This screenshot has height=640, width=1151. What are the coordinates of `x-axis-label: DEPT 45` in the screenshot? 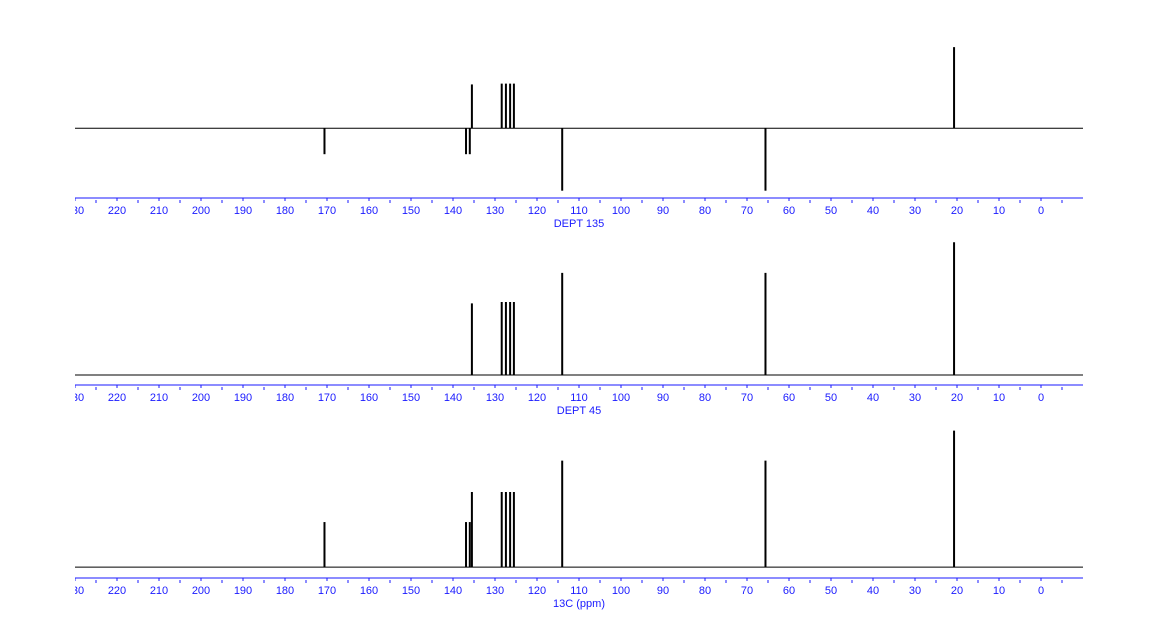 It's located at (579, 411).